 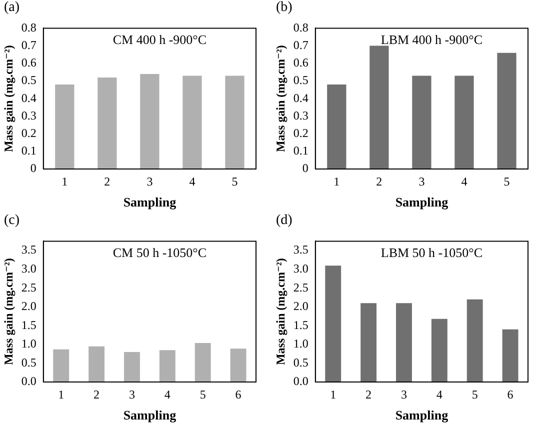 What do you see at coordinates (12, 8) in the screenshot?
I see `chart-title: (a)` at bounding box center [12, 8].